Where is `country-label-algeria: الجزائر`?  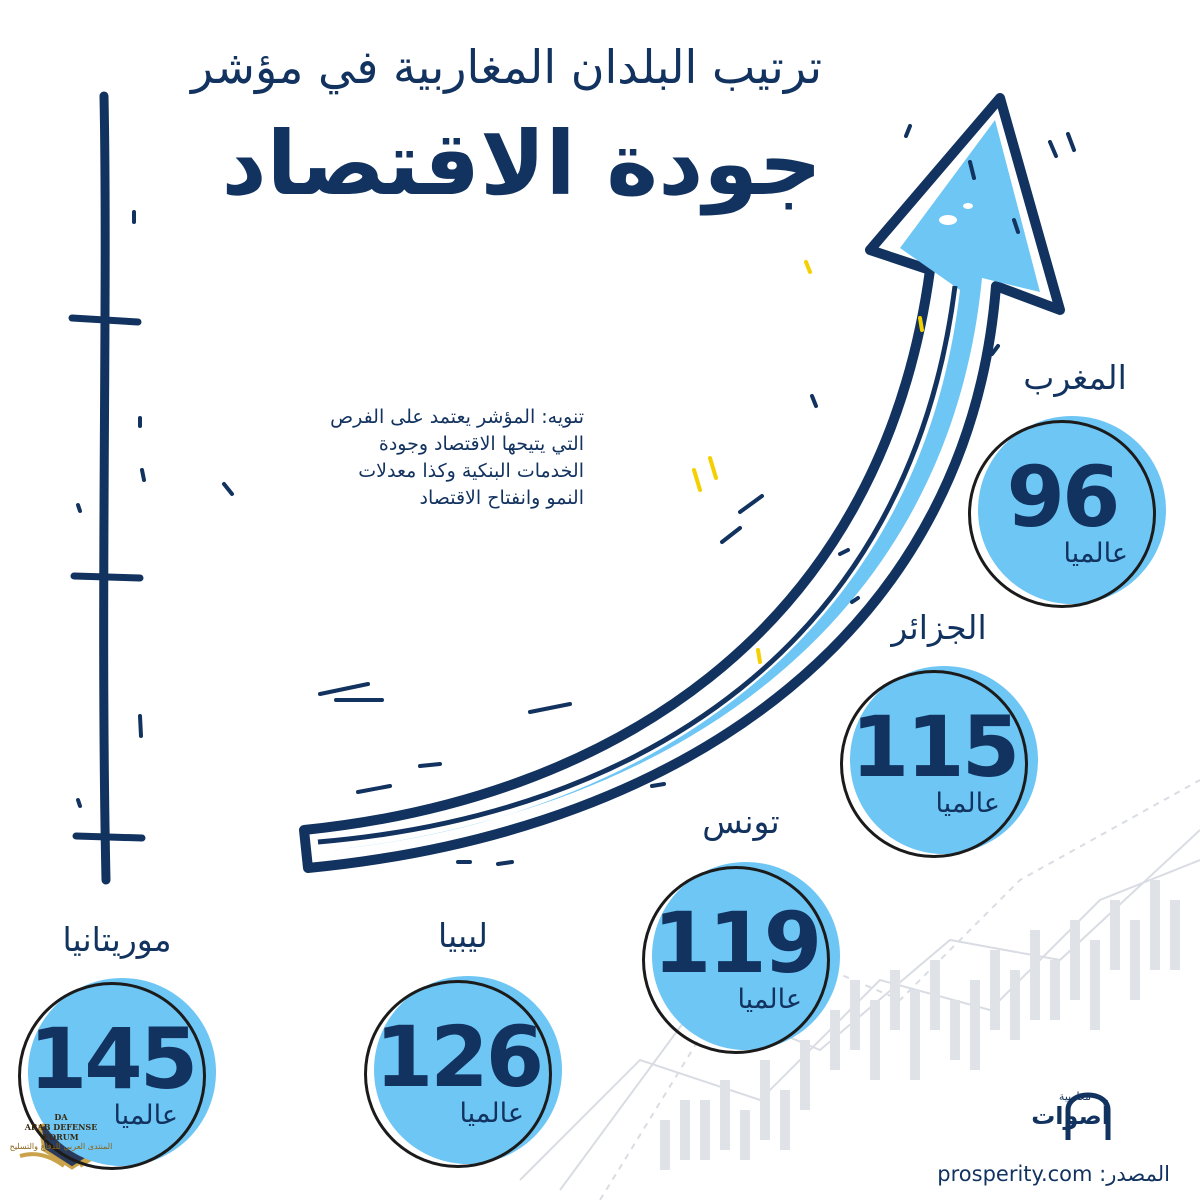 country-label-algeria: الجزائر is located at coordinates (939, 627).